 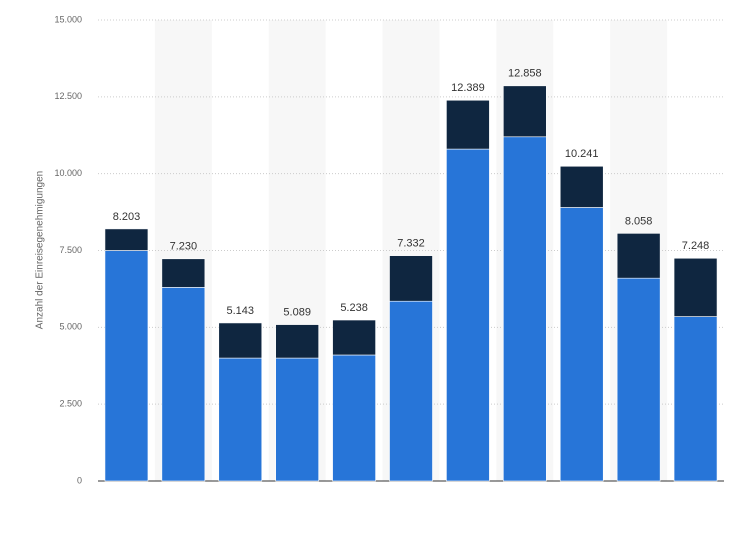 What do you see at coordinates (70, 404) in the screenshot?
I see `y-tick-label: 2.500` at bounding box center [70, 404].